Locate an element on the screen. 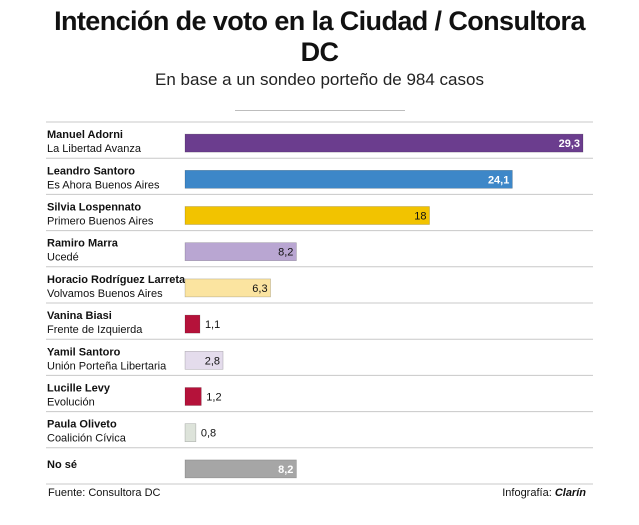  credit-brand: Clarín is located at coordinates (570, 493).